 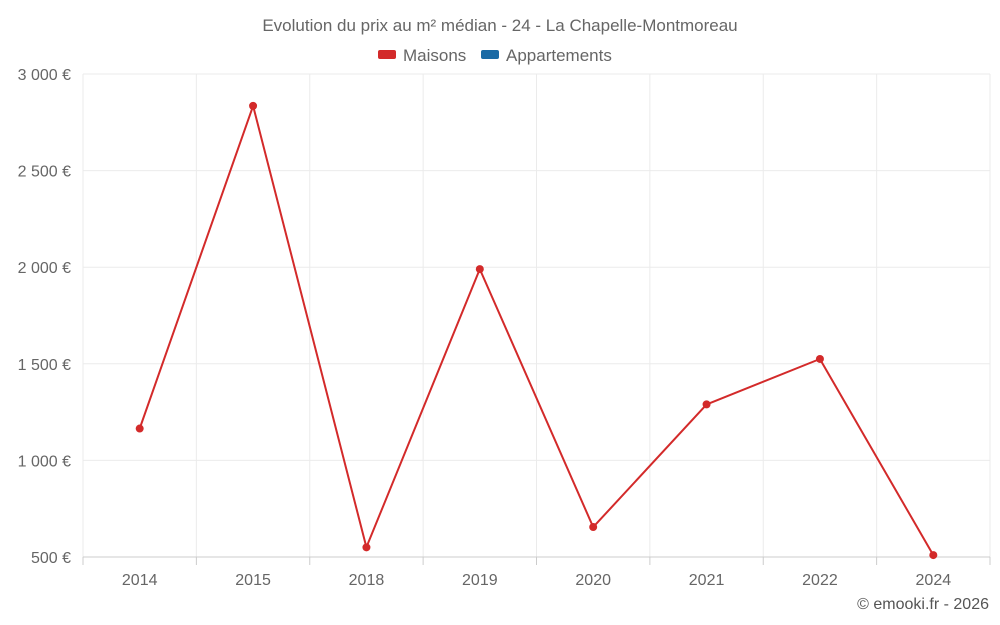 What do you see at coordinates (536, 560) in the screenshot?
I see `axes` at bounding box center [536, 560].